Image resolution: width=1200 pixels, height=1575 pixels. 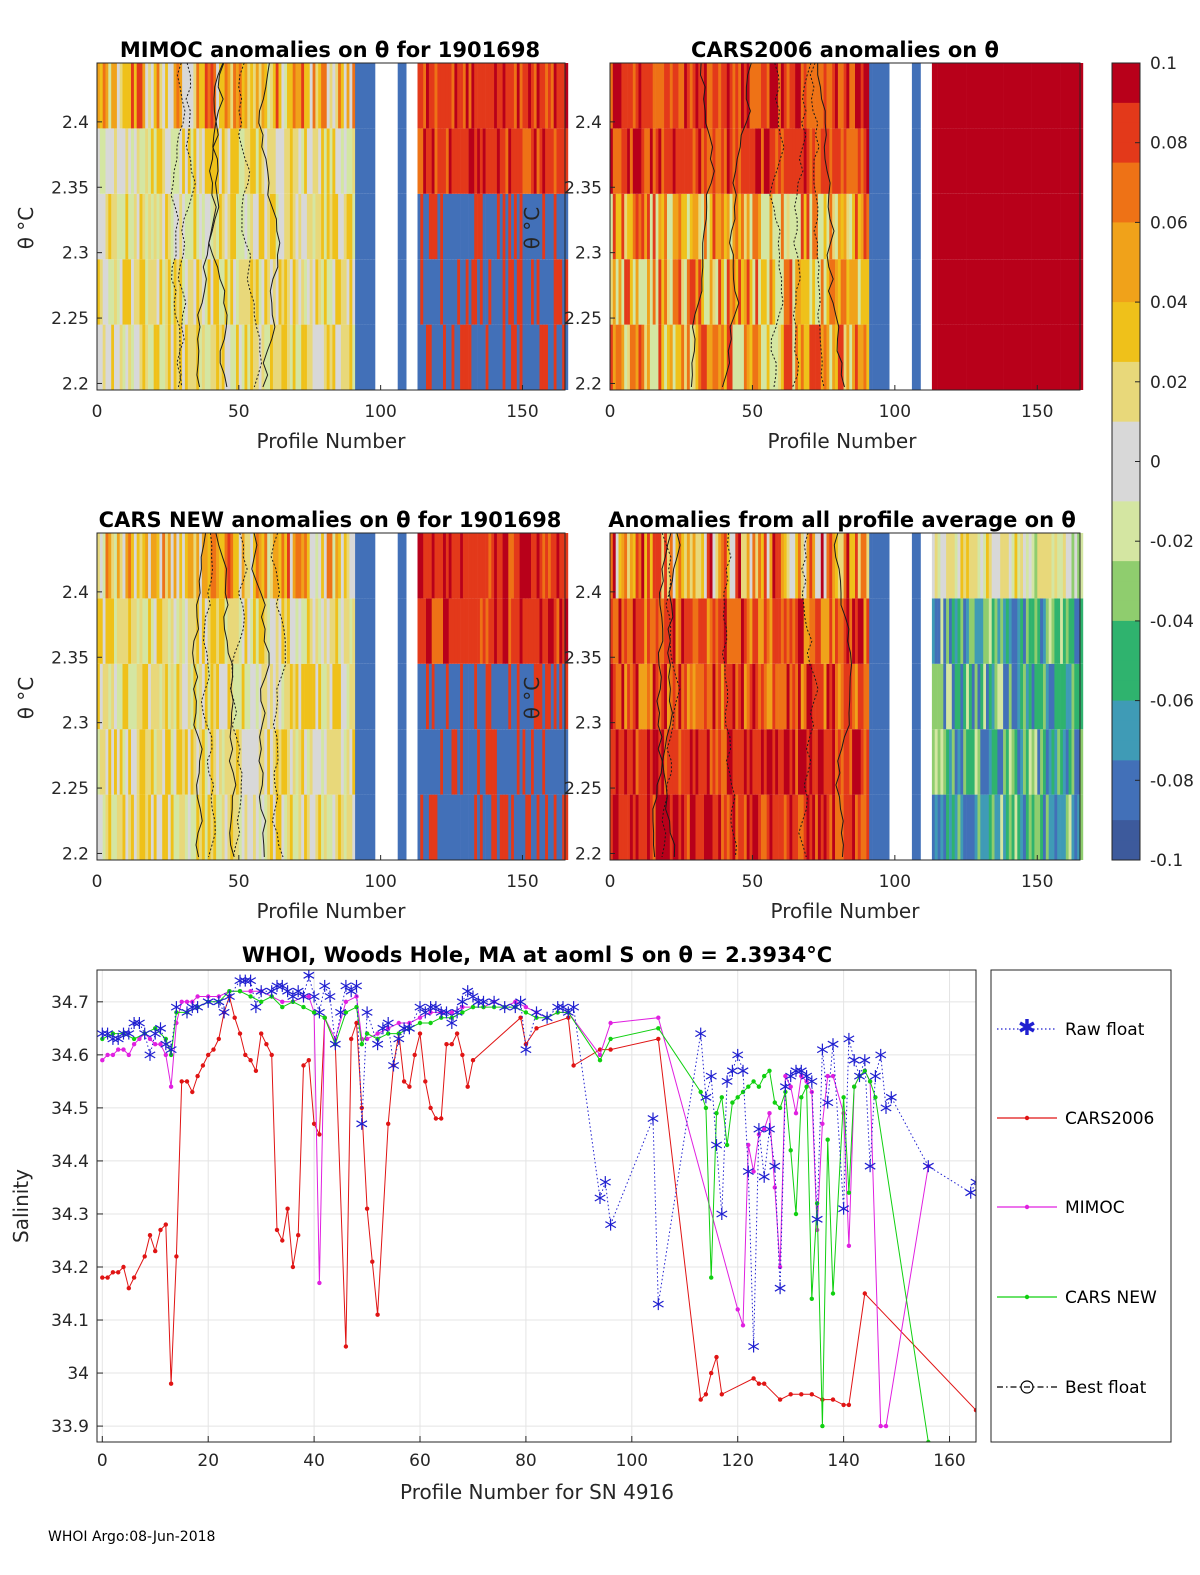 What do you see at coordinates (70, 1215) in the screenshot?
I see `y-tick-label: 34.3` at bounding box center [70, 1215].